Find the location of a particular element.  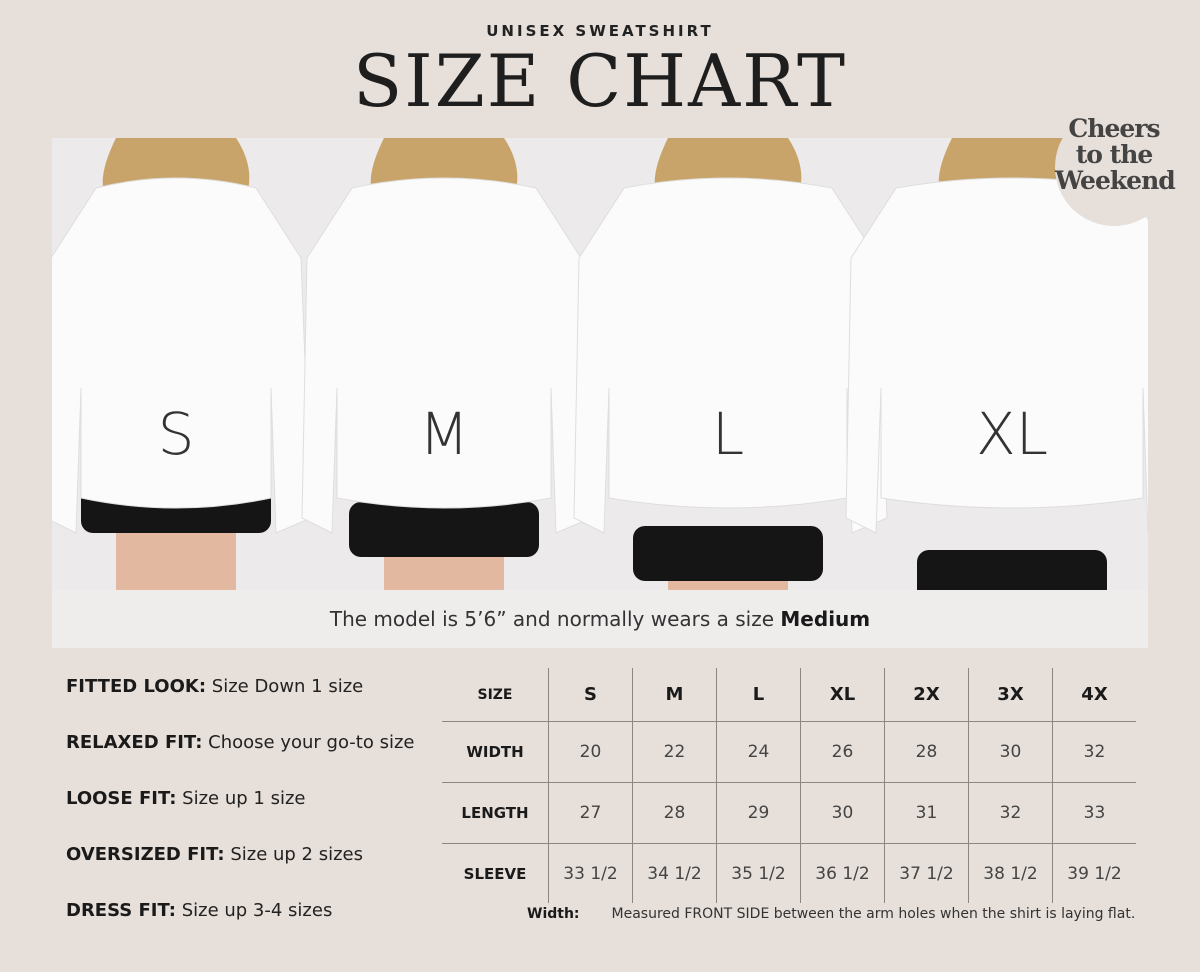

size-label-l: L is located at coordinates (728, 434).